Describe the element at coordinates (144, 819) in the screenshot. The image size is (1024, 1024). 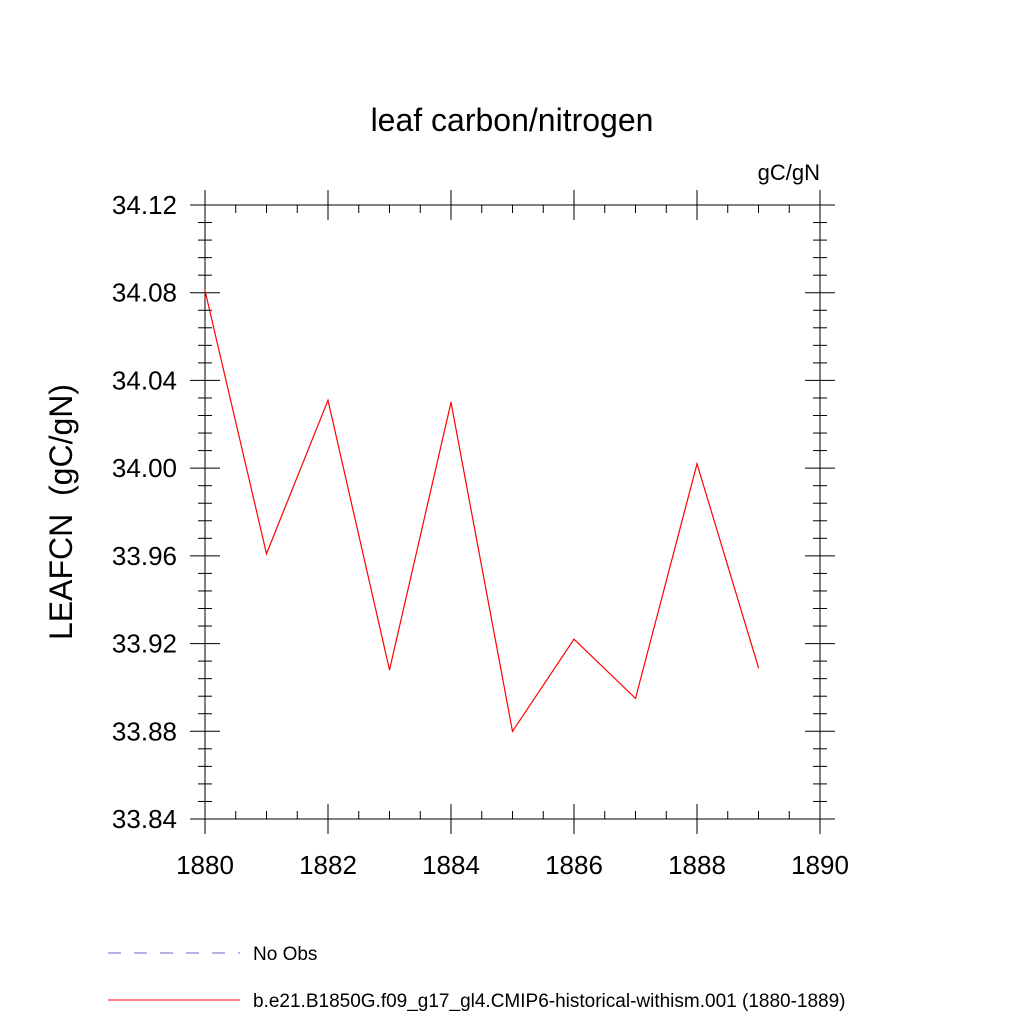
I see `y-tick-label: 33.84` at that location.